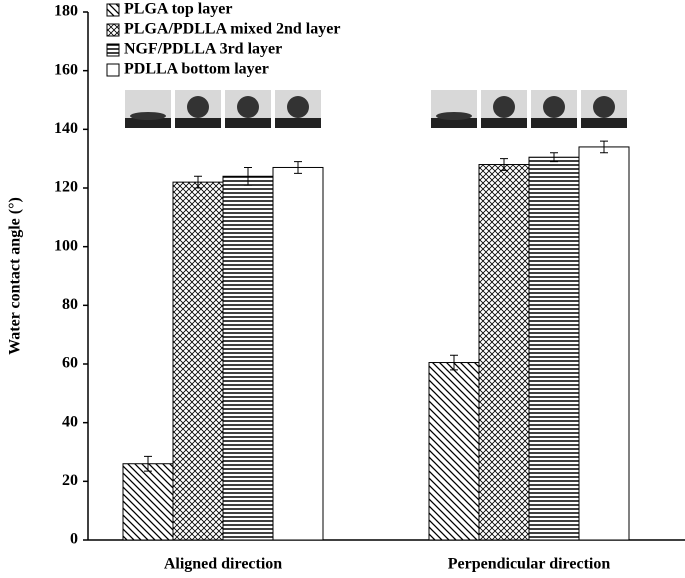 The width and height of the screenshot is (685, 578). Describe the element at coordinates (66, 245) in the screenshot. I see `y-tick-label: 100` at that location.